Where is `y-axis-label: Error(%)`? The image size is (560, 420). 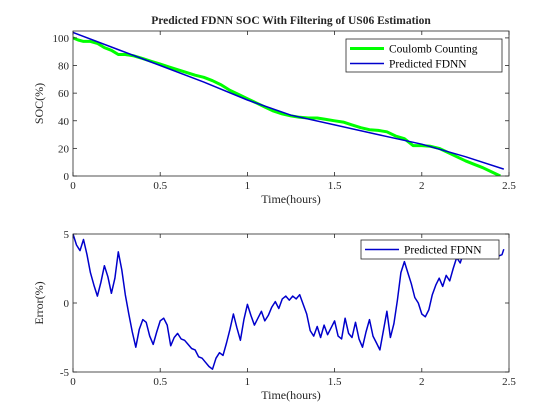 y-axis-label: Error(%) is located at coordinates (39, 302).